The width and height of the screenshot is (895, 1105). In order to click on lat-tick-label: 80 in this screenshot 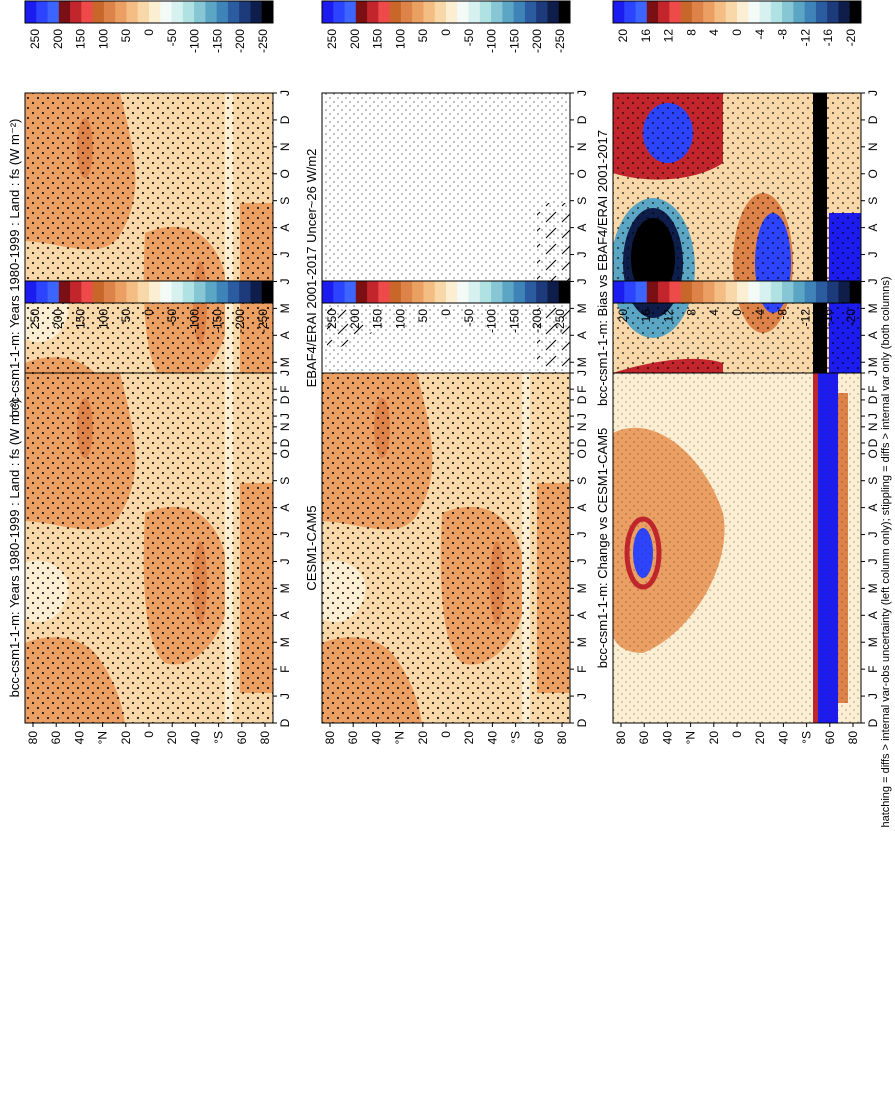, I will do `click(265, 738)`.